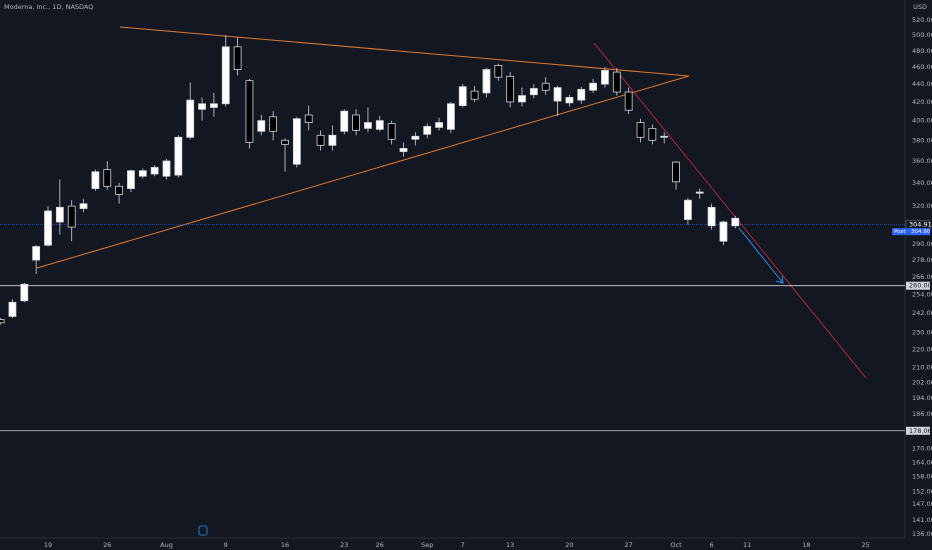 The image size is (932, 550). Describe the element at coordinates (569, 545) in the screenshot. I see `x-tick-label: 20` at that location.